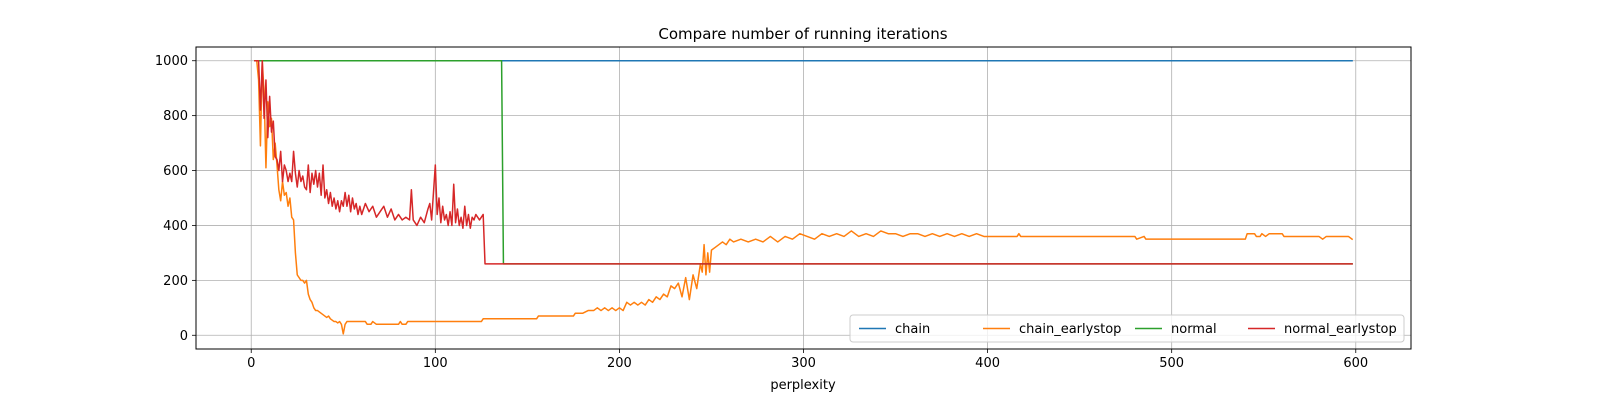 The width and height of the screenshot is (1600, 400). I want to click on y-tick-label: 1000, so click(171, 61).